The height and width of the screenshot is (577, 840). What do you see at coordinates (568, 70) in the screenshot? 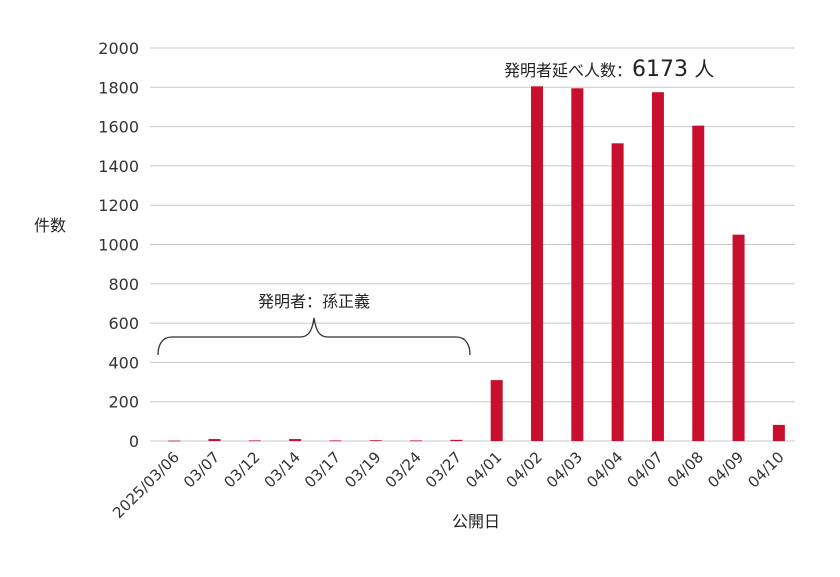
I see `total-prefix: 発明者延べ人数：` at bounding box center [568, 70].